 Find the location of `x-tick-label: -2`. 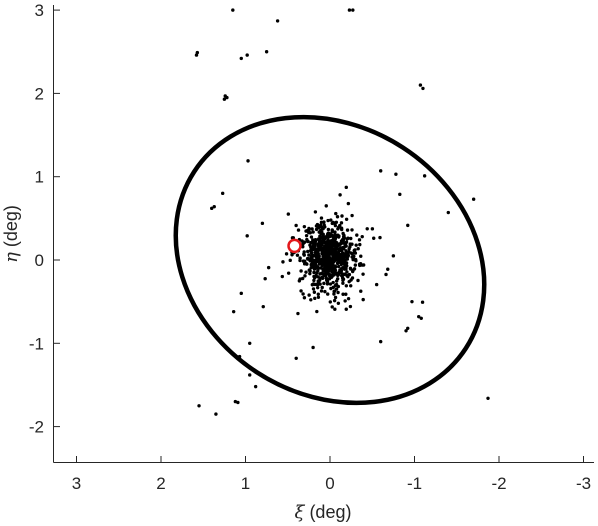

x-tick-label: -2 is located at coordinates (498, 483).